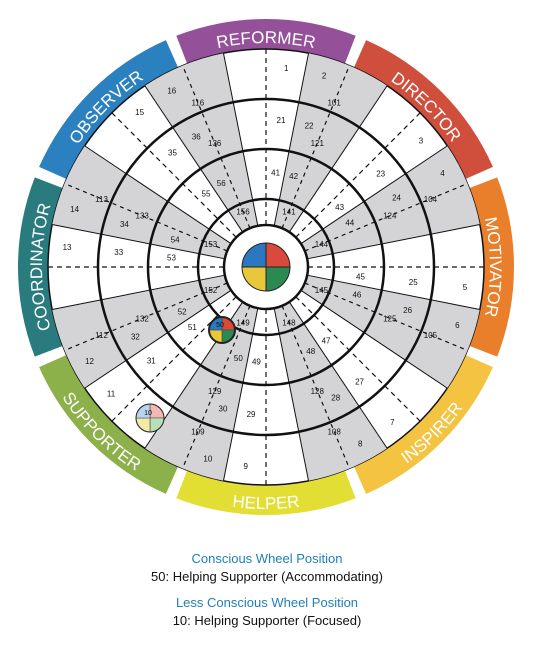  Describe the element at coordinates (40, 267) in the screenshot. I see `sector-band-coordinator` at that location.